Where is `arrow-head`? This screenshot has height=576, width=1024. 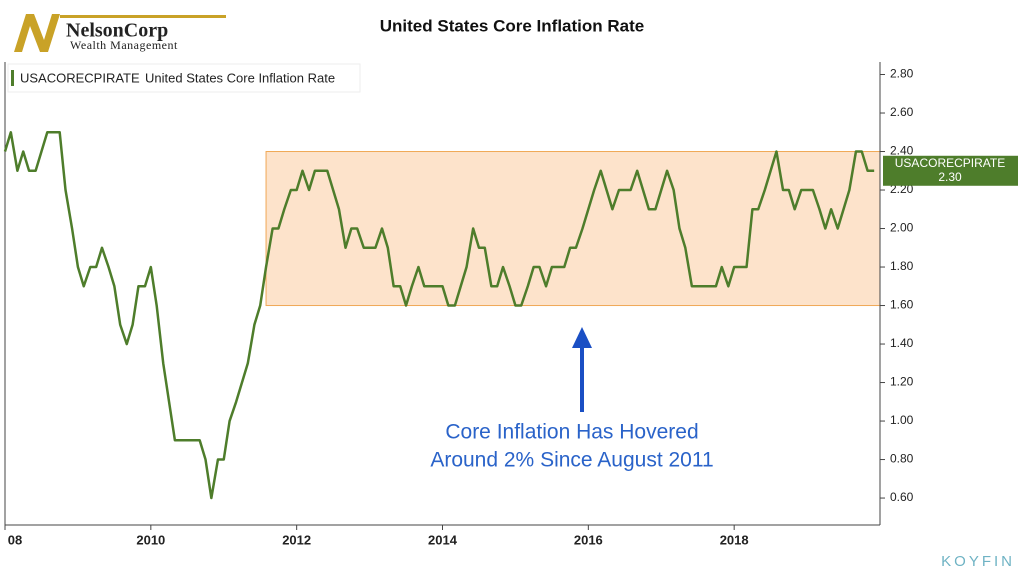 arrow-head is located at coordinates (582, 337).